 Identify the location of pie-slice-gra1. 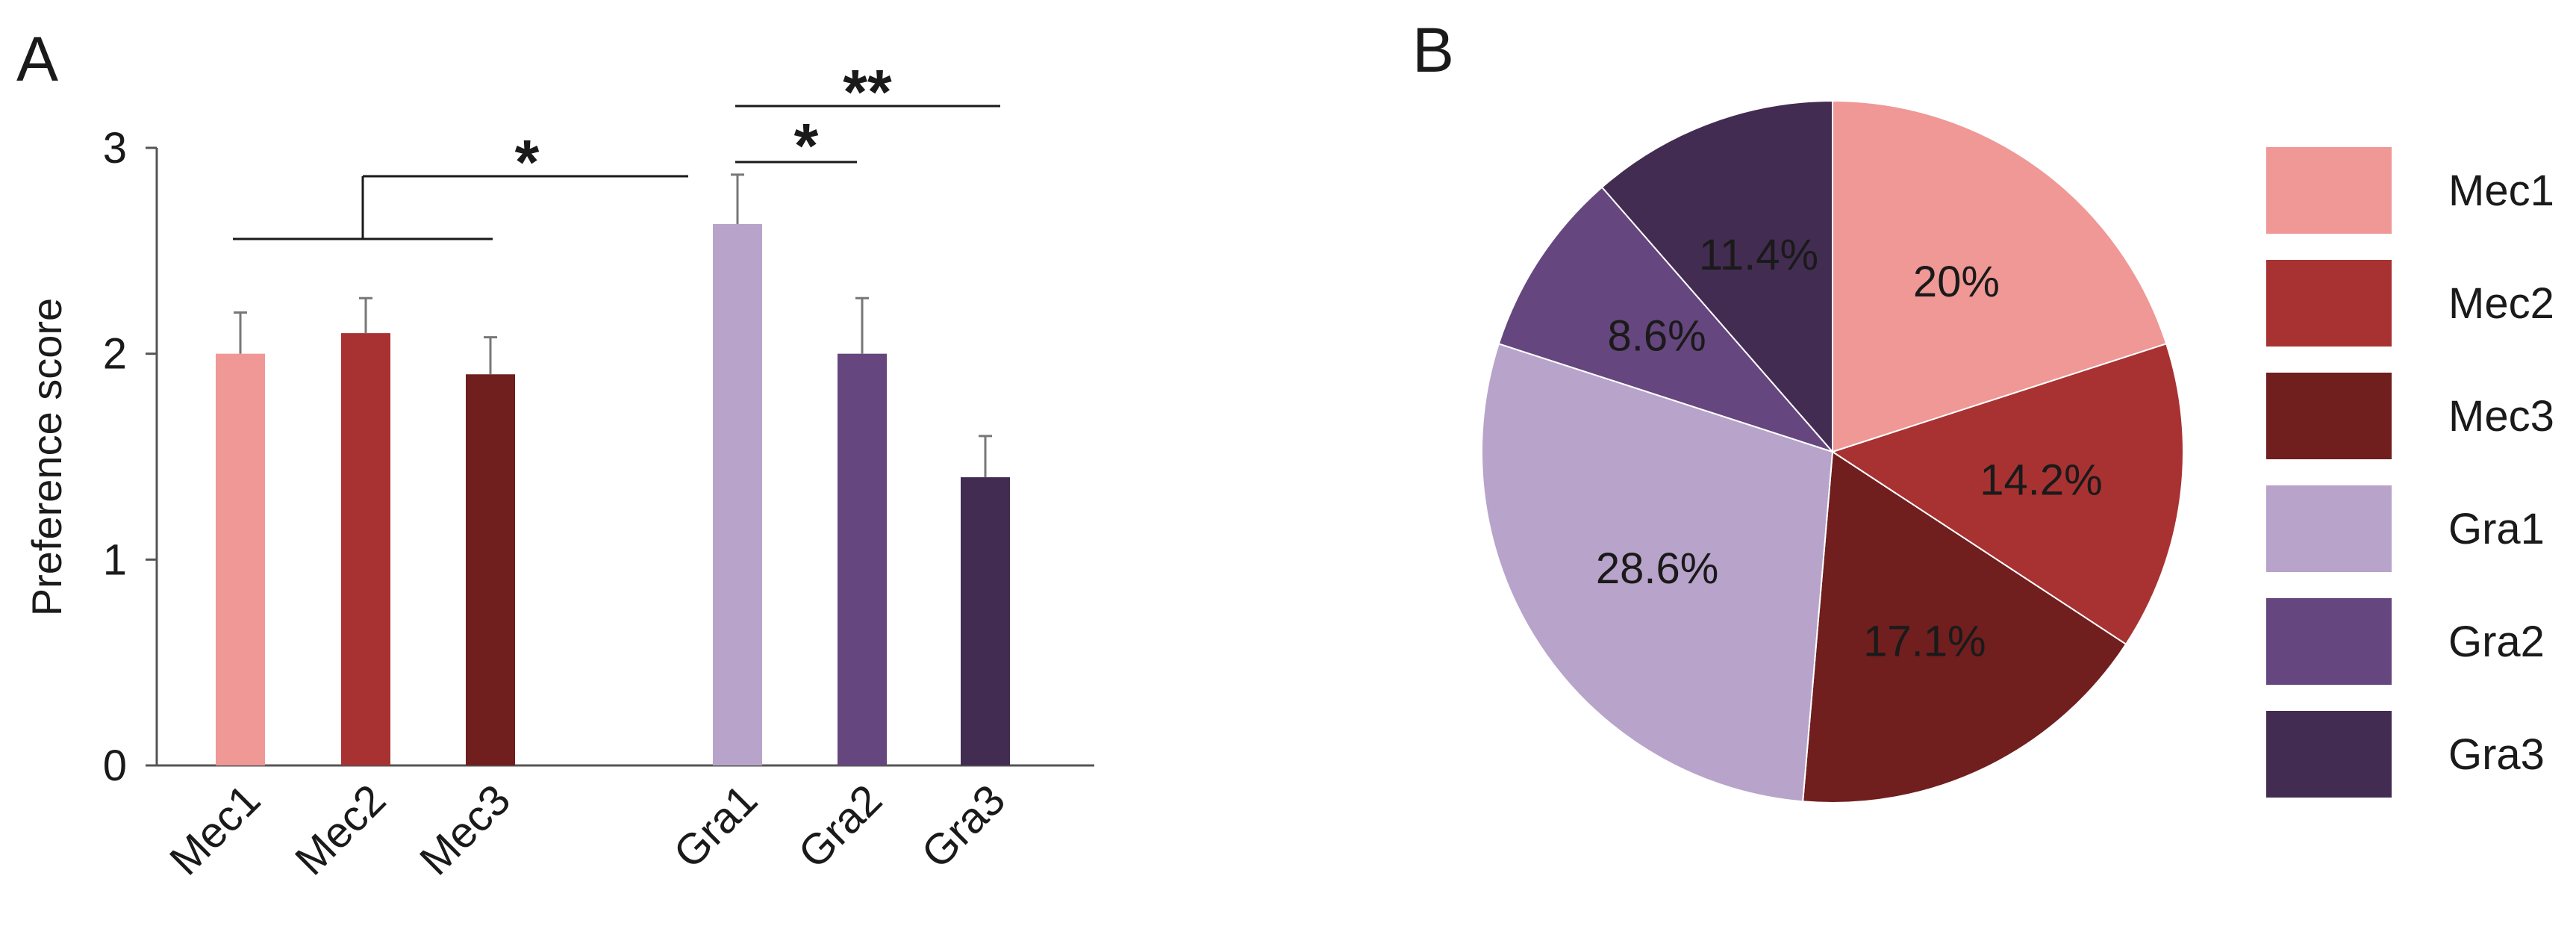
(1657, 573).